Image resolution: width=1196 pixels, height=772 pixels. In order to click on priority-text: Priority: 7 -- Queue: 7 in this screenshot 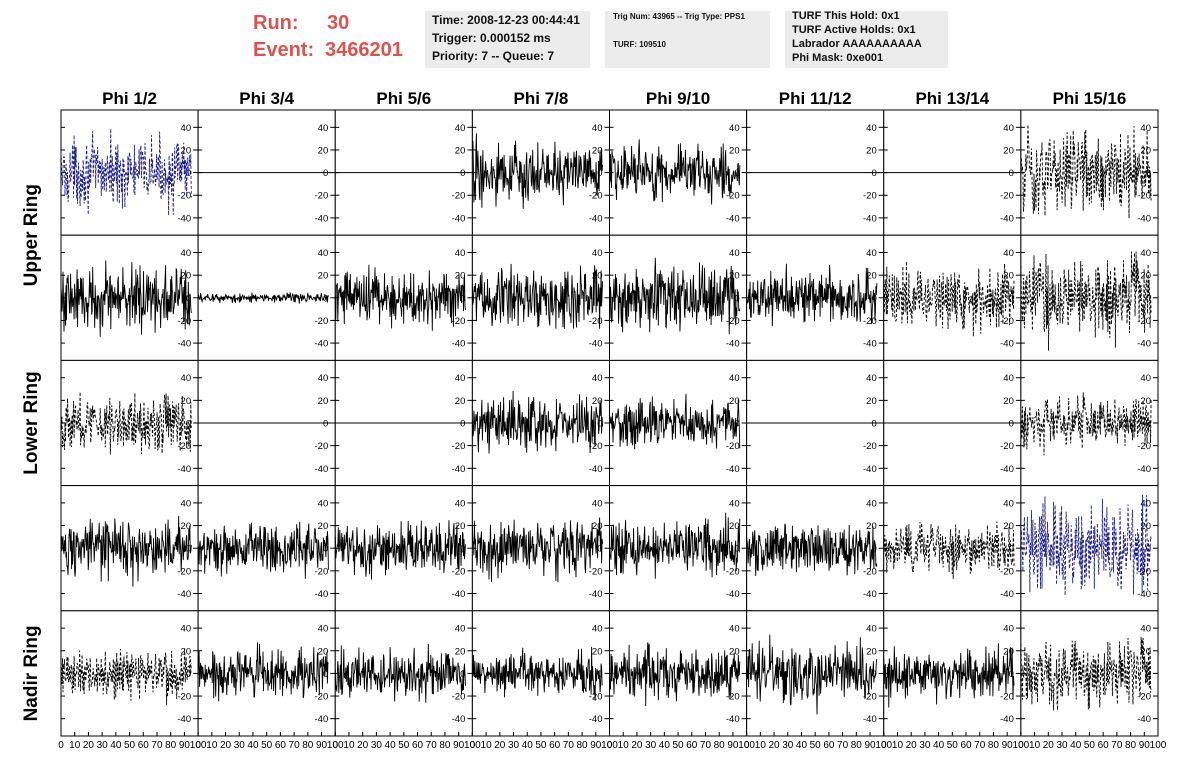, I will do `click(493, 56)`.